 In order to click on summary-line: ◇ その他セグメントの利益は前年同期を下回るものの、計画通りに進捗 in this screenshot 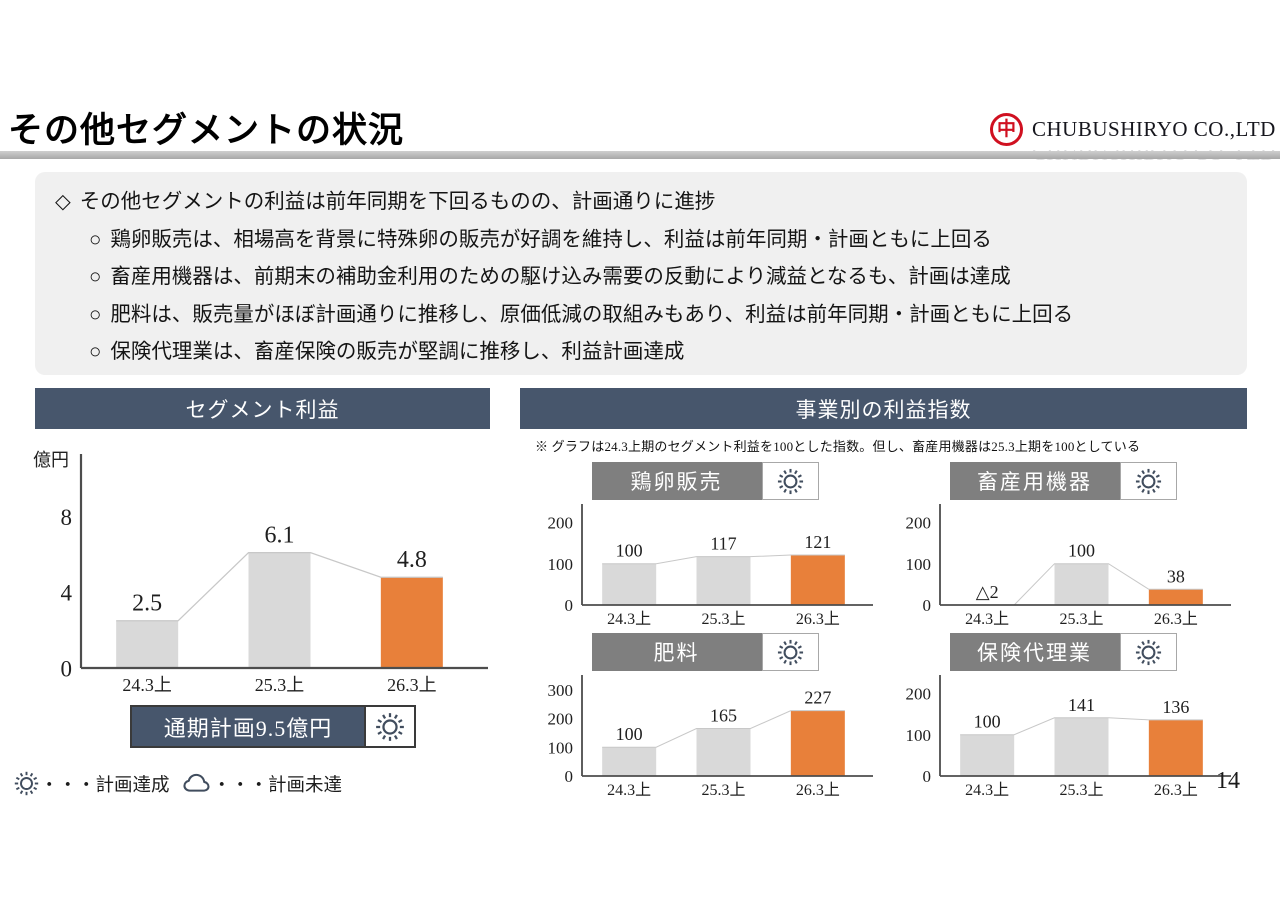, I will do `click(641, 203)`.